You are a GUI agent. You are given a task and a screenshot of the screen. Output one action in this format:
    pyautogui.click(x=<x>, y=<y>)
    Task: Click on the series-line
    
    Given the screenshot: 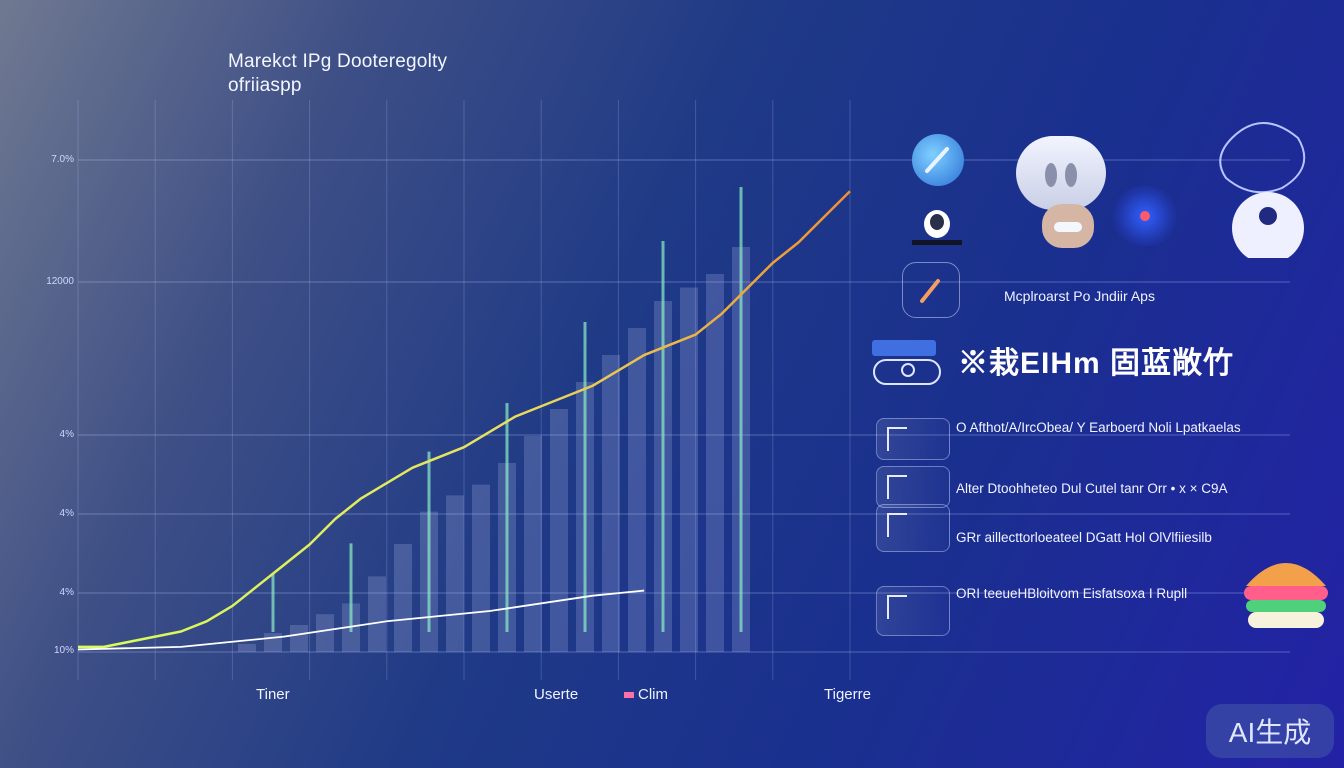 What is the action you would take?
    pyautogui.click(x=361, y=620)
    